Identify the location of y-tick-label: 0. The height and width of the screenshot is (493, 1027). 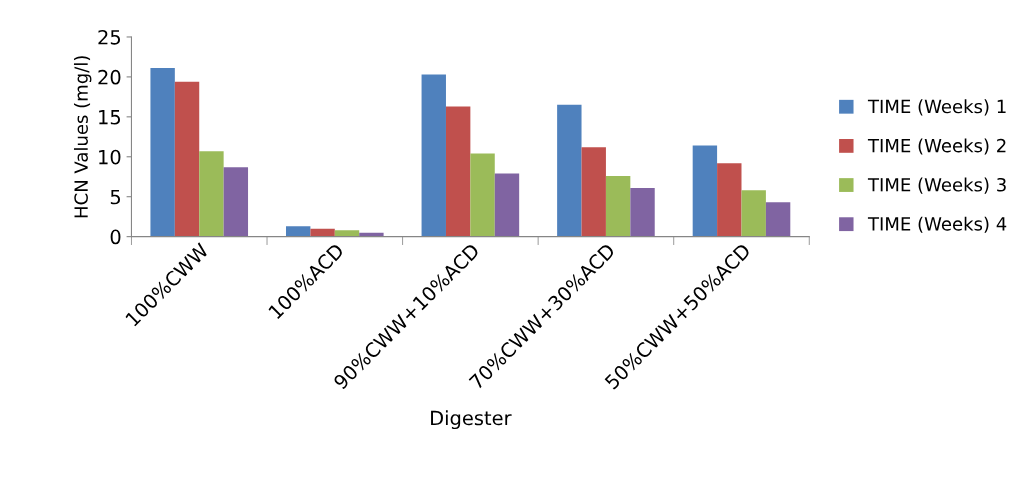
(115, 237).